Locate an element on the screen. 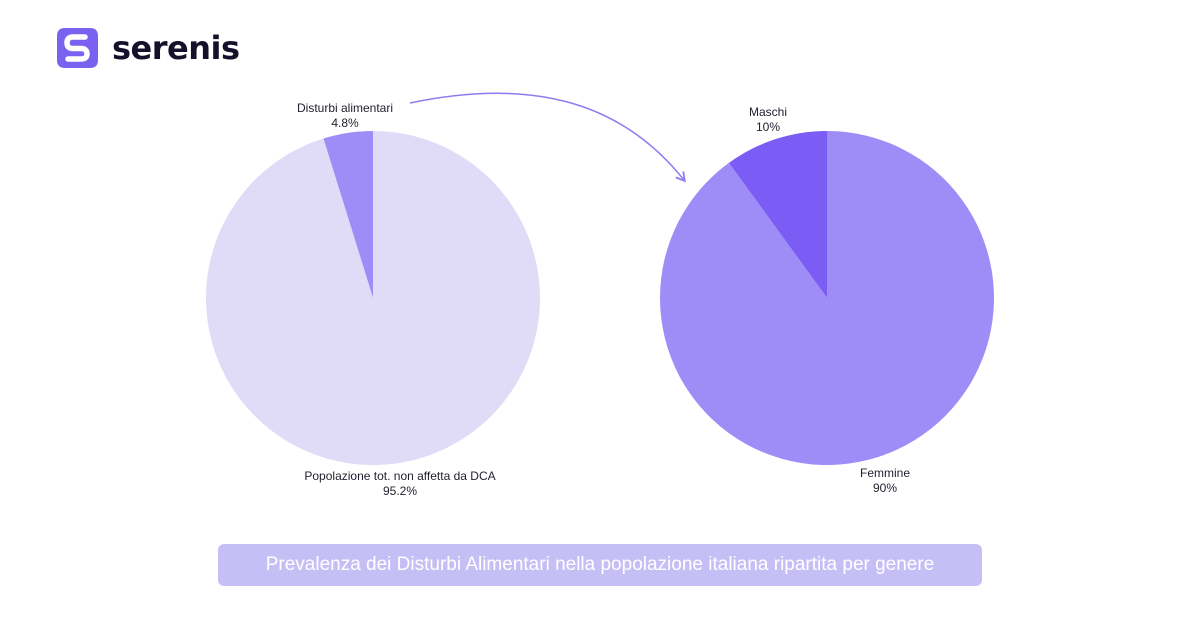 This screenshot has width=1200, height=628. curved-arrow-icon is located at coordinates (547, 137).